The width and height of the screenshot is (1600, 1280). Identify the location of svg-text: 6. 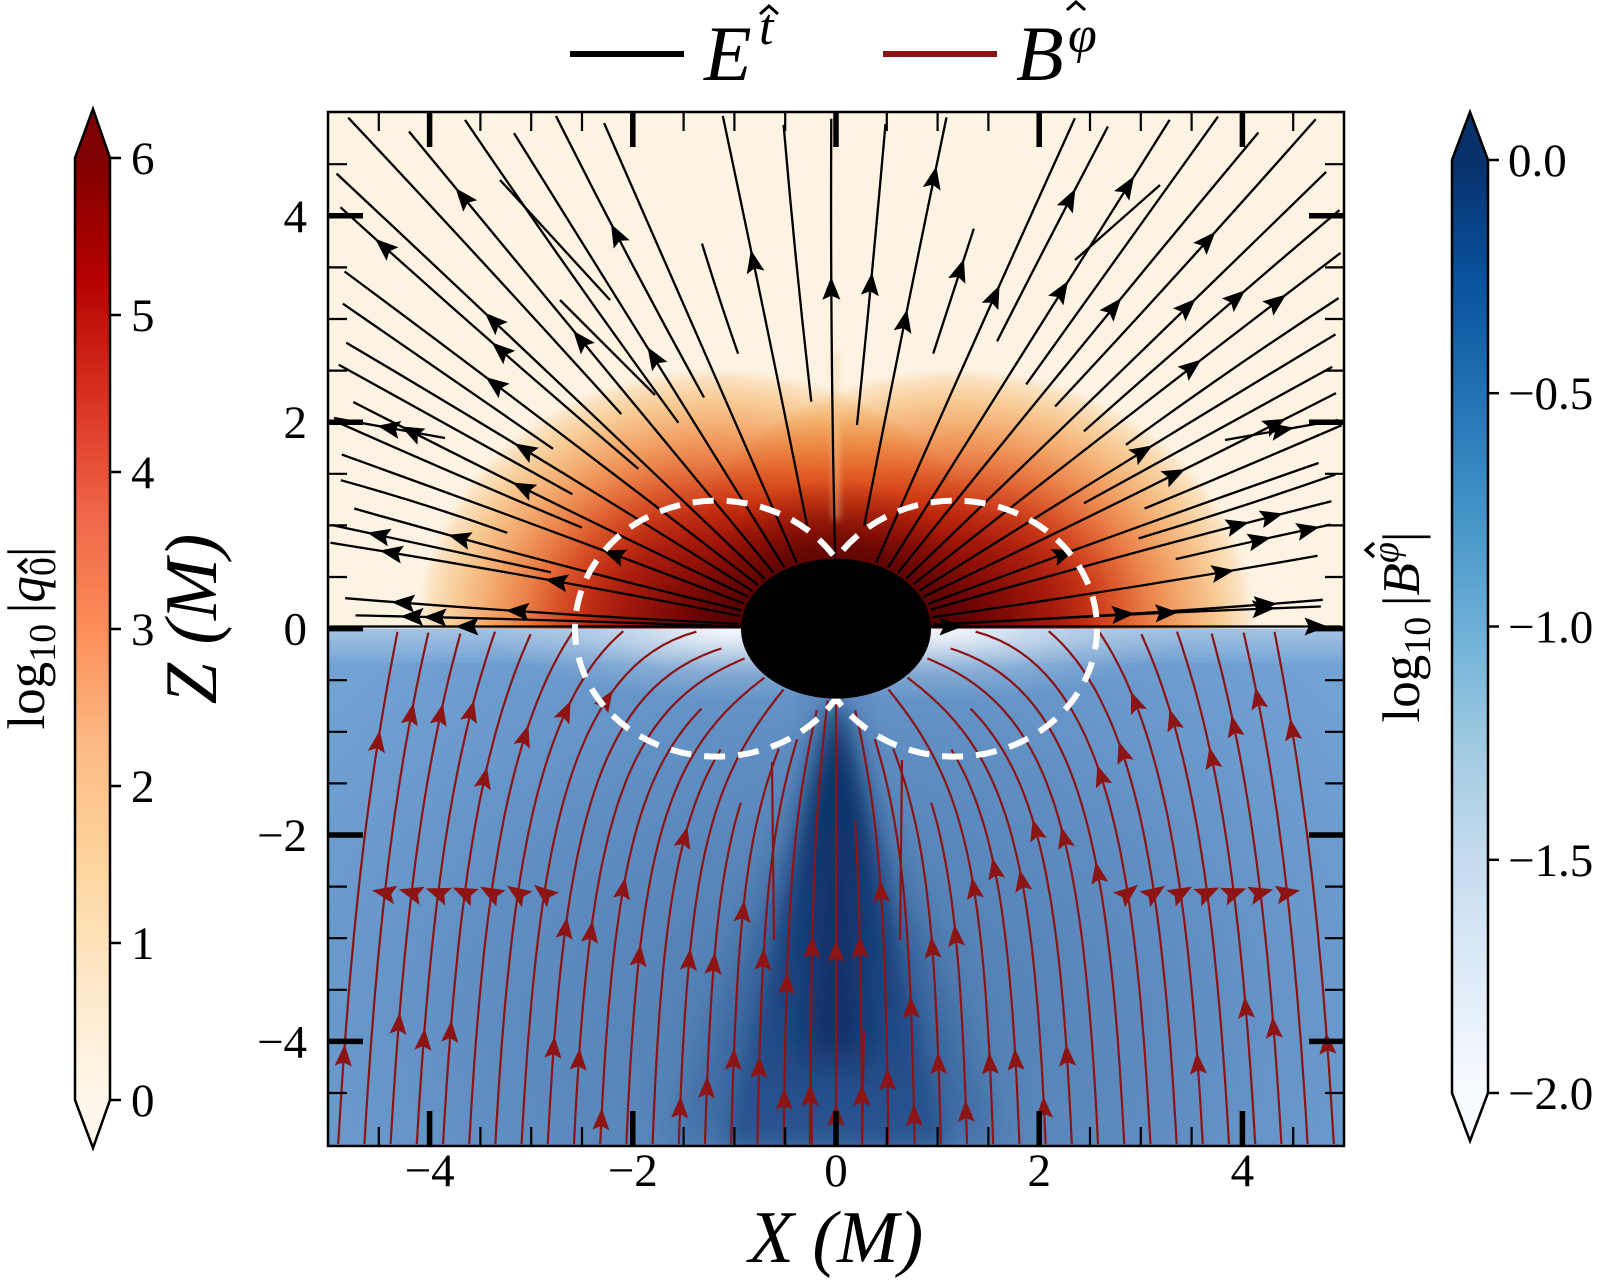
(143, 159).